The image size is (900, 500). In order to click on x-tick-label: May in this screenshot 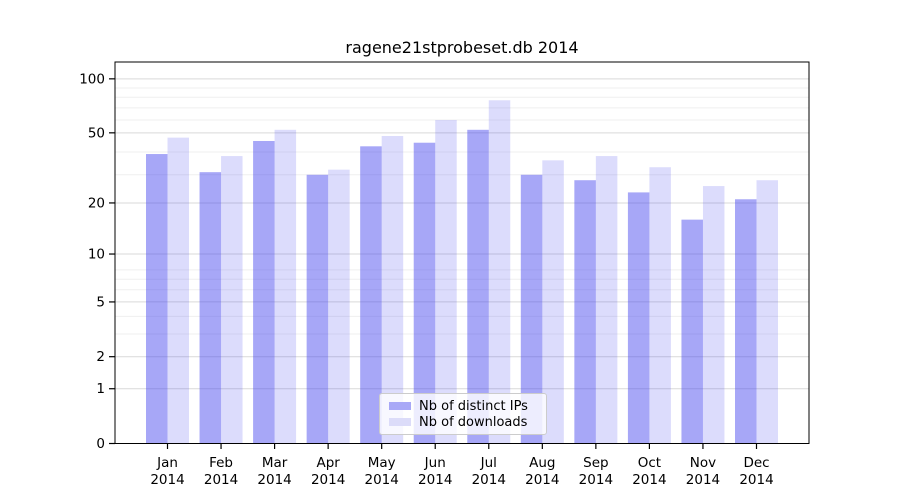, I will do `click(382, 463)`.